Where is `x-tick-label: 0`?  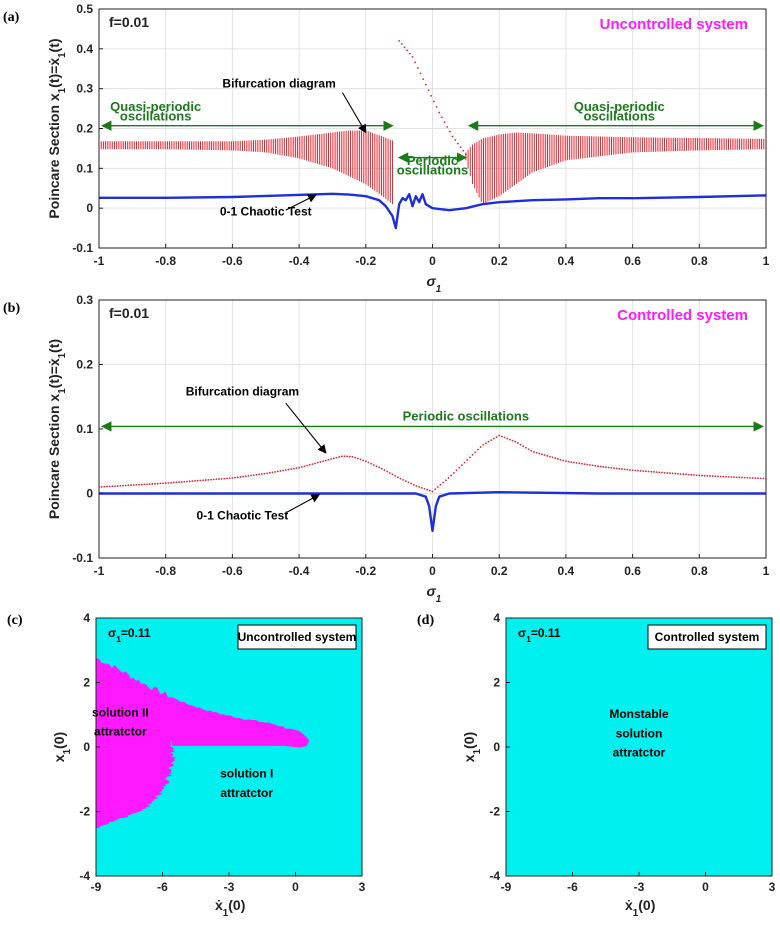
x-tick-label: 0 is located at coordinates (432, 571).